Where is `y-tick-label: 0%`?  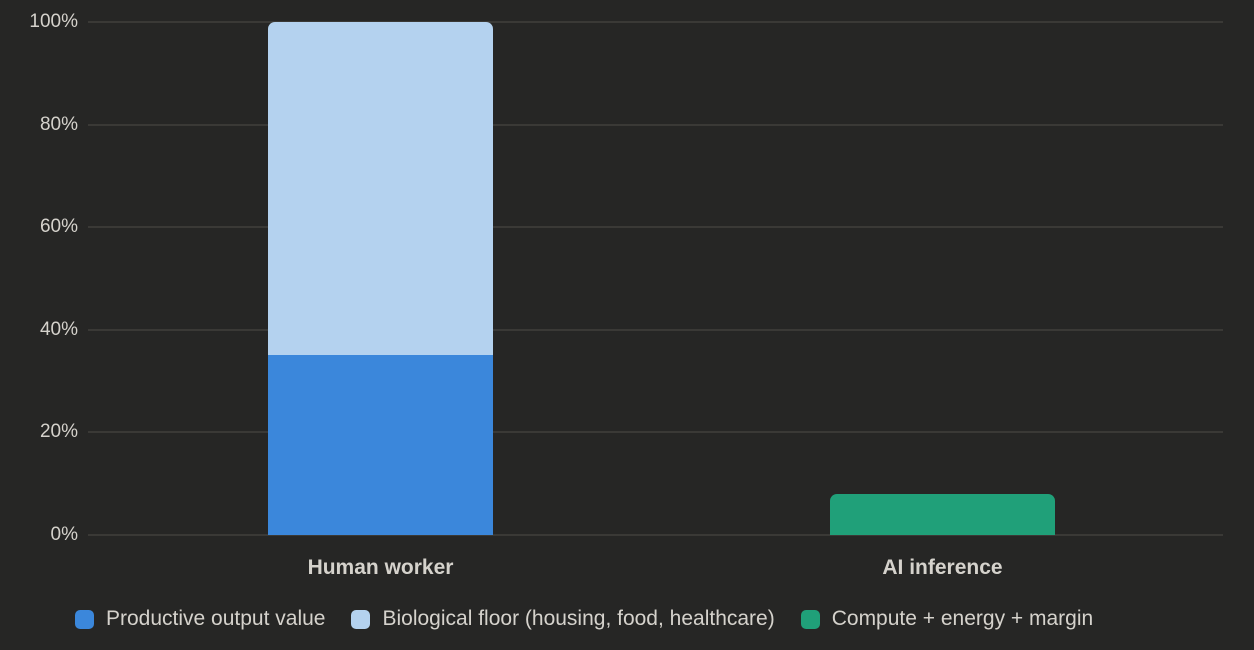 y-tick-label: 0% is located at coordinates (64, 534).